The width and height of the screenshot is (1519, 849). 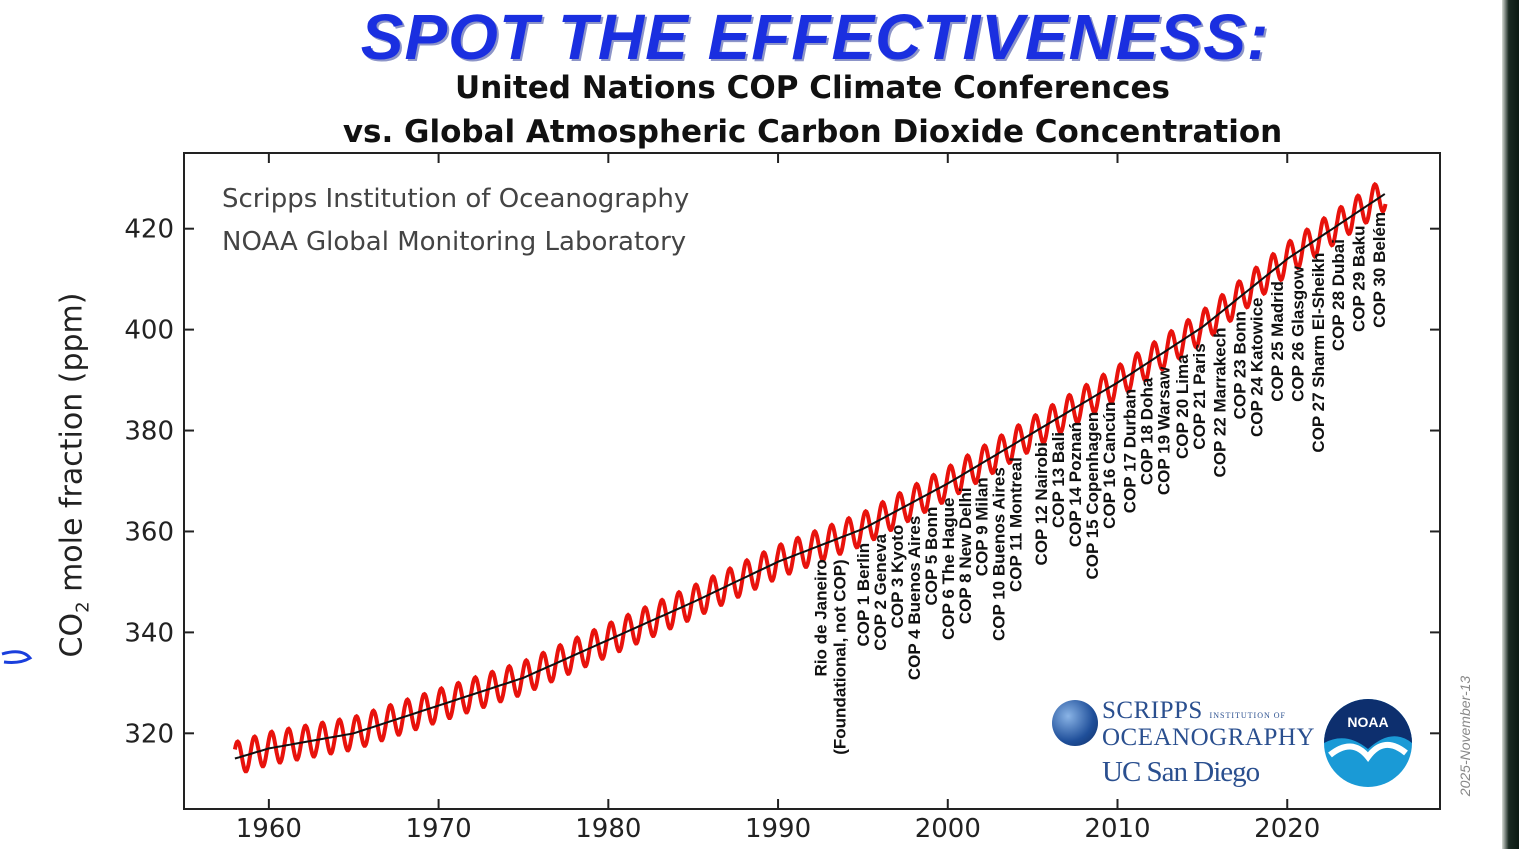 What do you see at coordinates (812, 88) in the screenshot?
I see `subtitle-line-1: United Nations COP Climate Conferences` at bounding box center [812, 88].